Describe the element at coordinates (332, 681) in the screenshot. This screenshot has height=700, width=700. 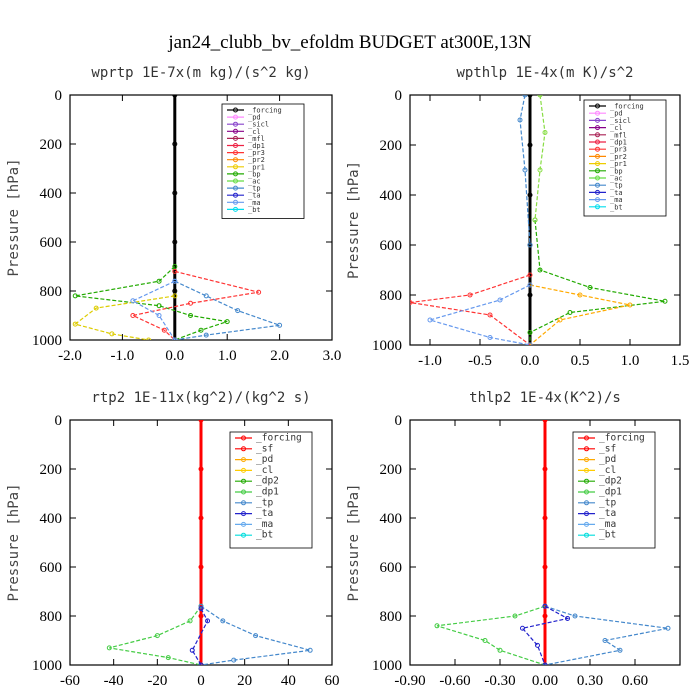
I see `x-tick-label: 60` at that location.